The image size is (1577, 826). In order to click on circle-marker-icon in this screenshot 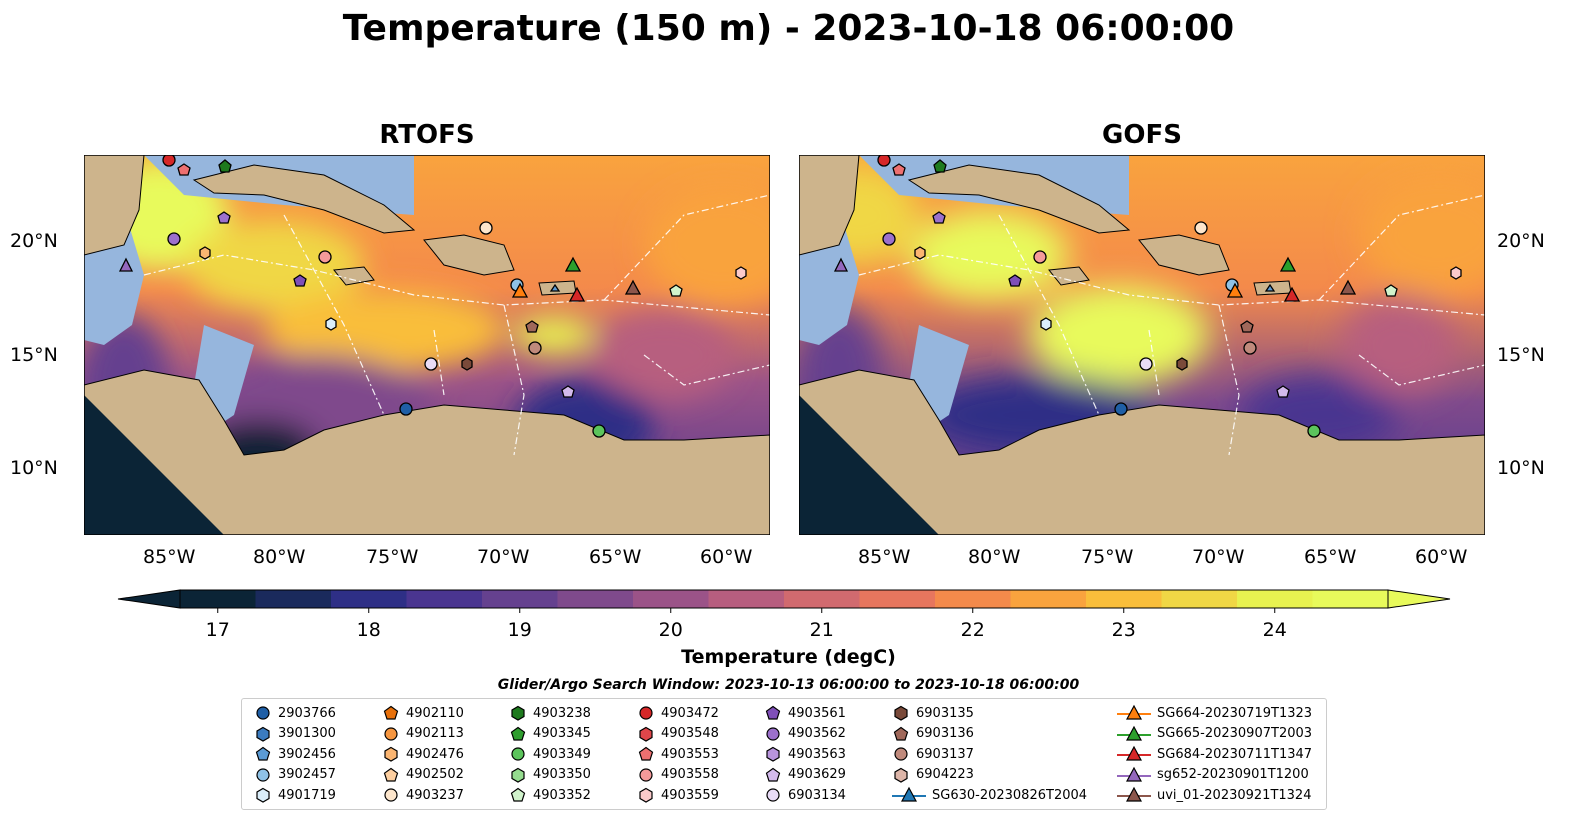, I will do `click(776, 795)`.